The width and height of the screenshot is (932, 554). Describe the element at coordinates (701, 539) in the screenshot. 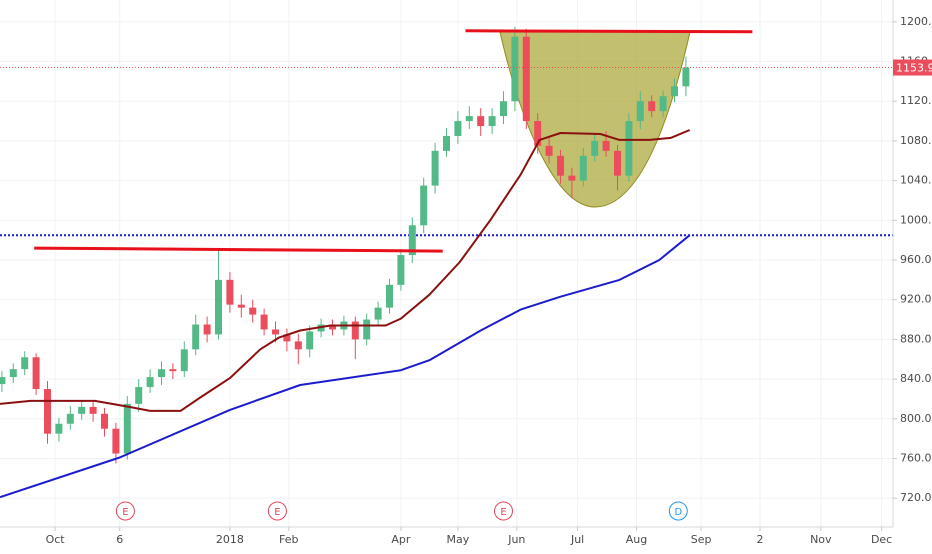

I see `x-tick-label: Sep` at that location.